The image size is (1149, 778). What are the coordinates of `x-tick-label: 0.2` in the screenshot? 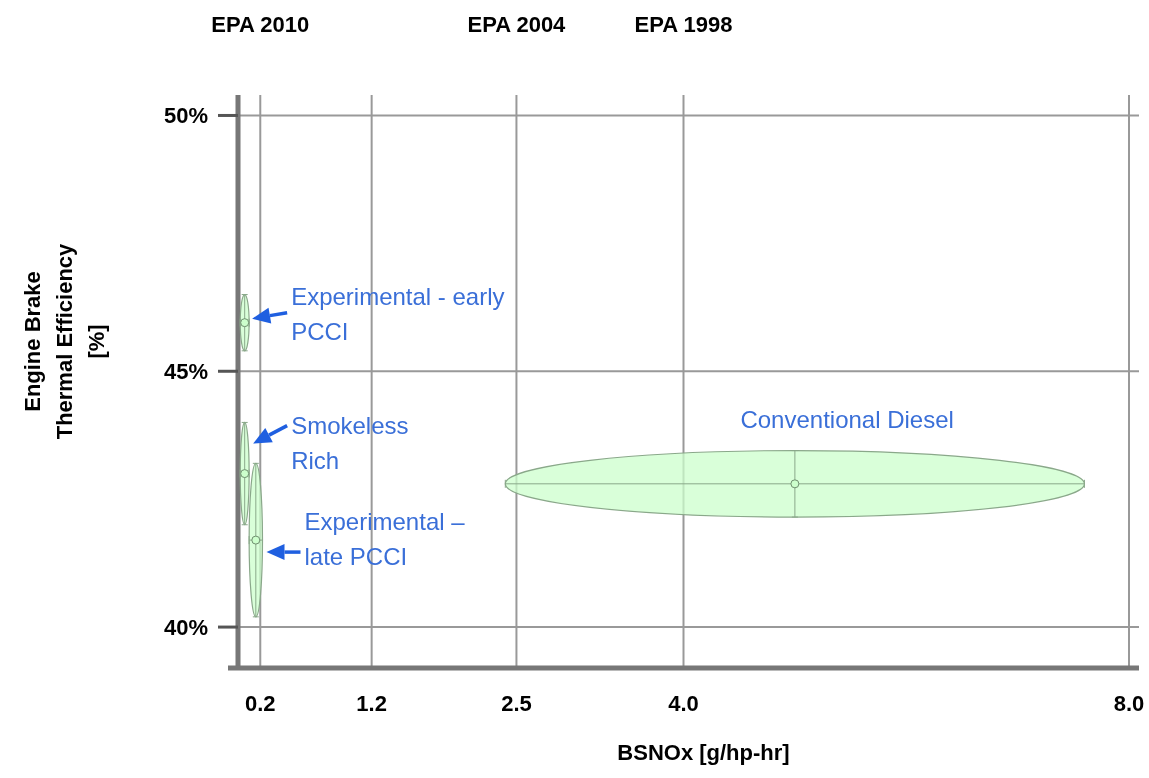 It's located at (260, 703).